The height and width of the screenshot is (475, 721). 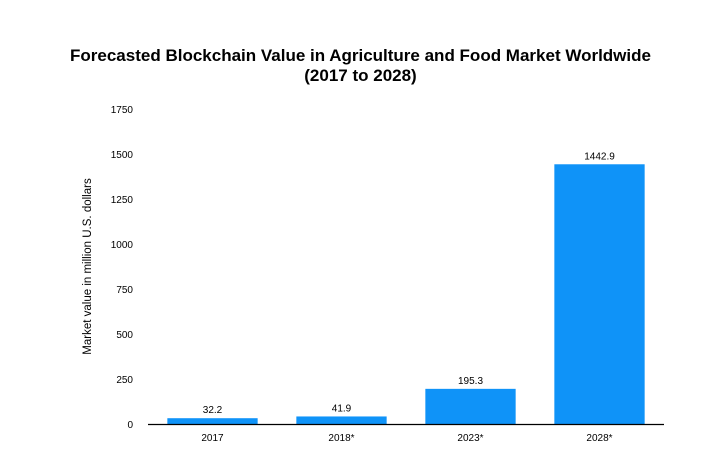 What do you see at coordinates (212, 438) in the screenshot?
I see `x-tick-label: 2017` at bounding box center [212, 438].